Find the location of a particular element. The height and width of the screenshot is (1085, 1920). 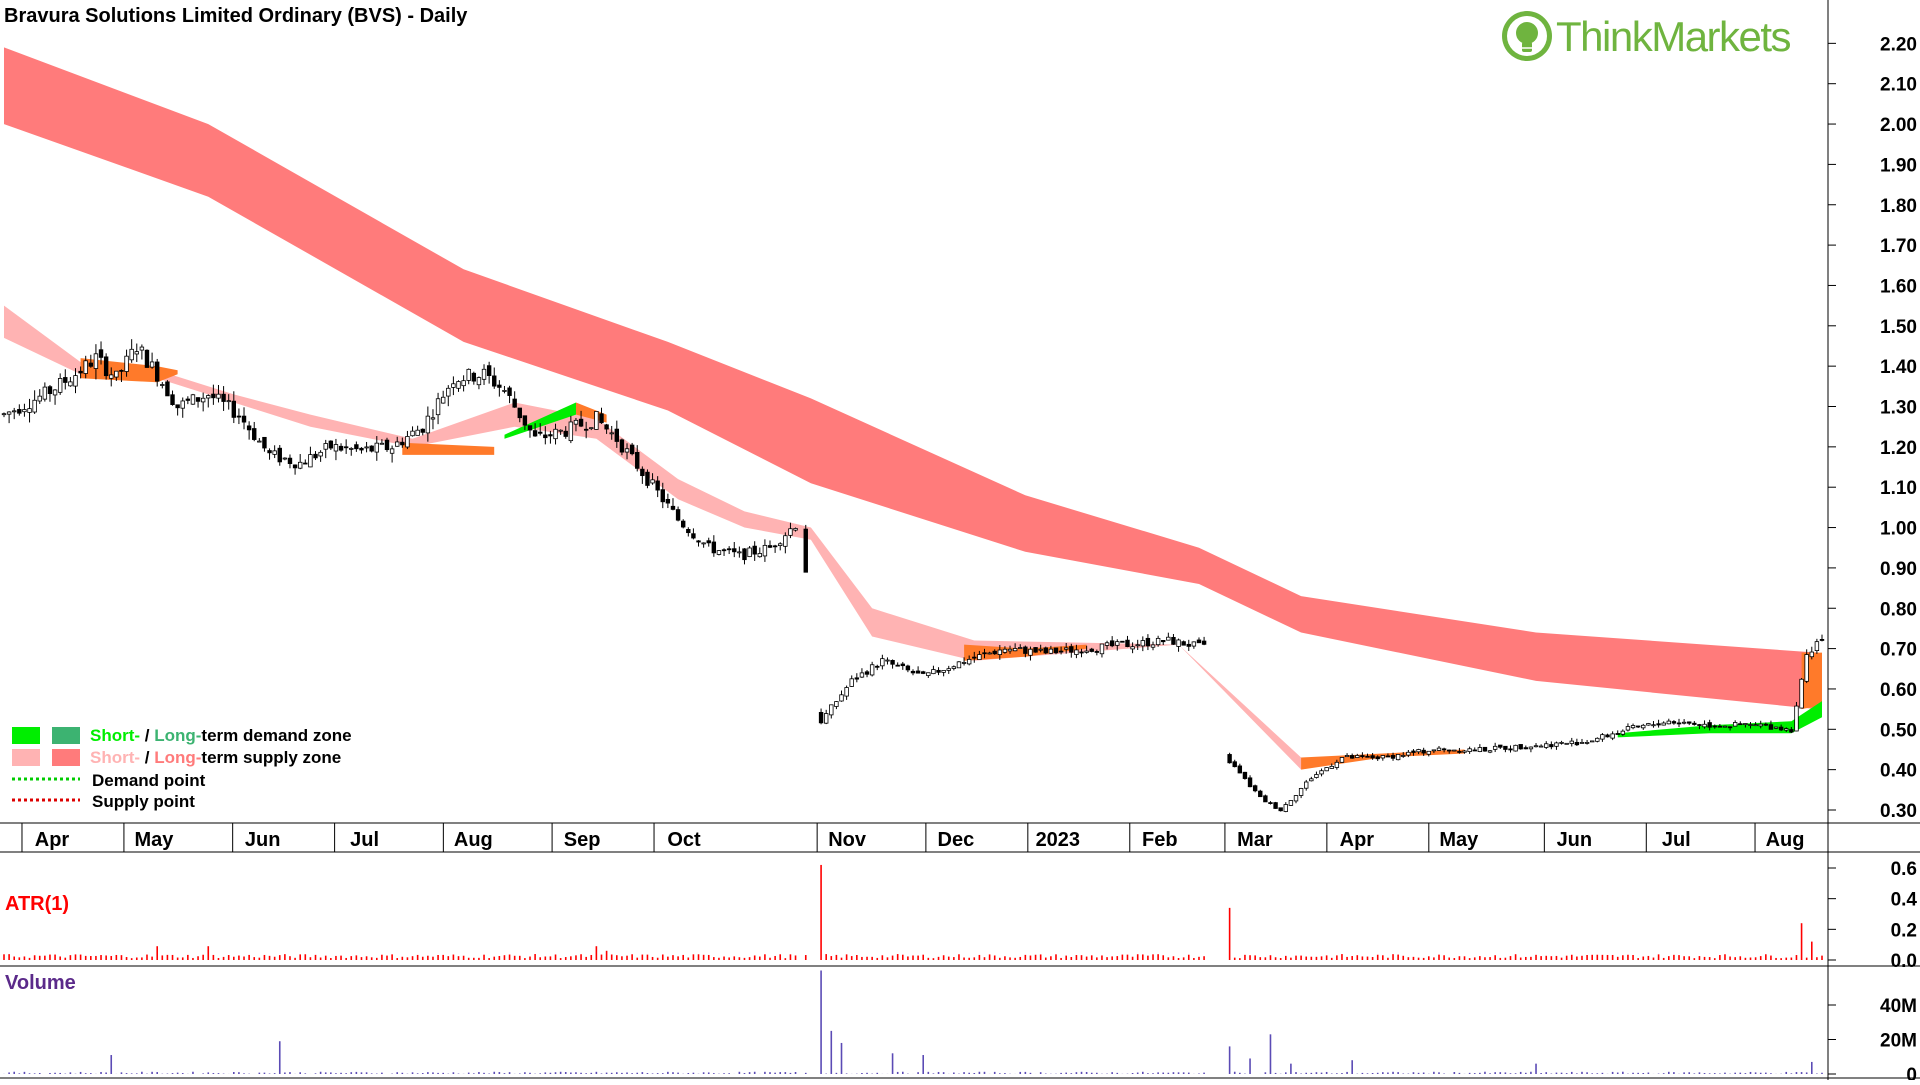

price-tick-label: 0.50 is located at coordinates (1898, 730).